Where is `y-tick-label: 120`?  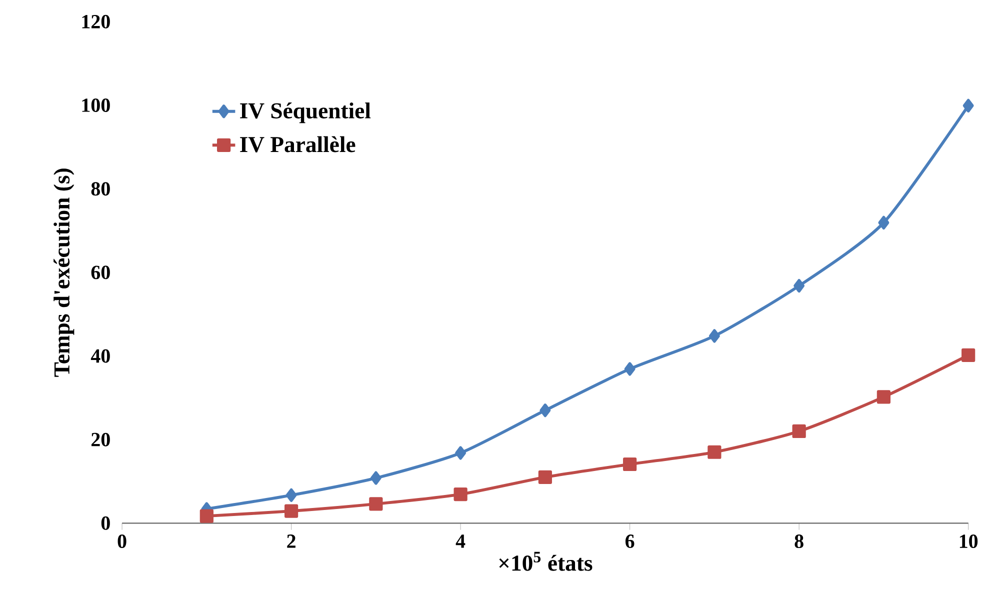
y-tick-label: 120 is located at coordinates (96, 21).